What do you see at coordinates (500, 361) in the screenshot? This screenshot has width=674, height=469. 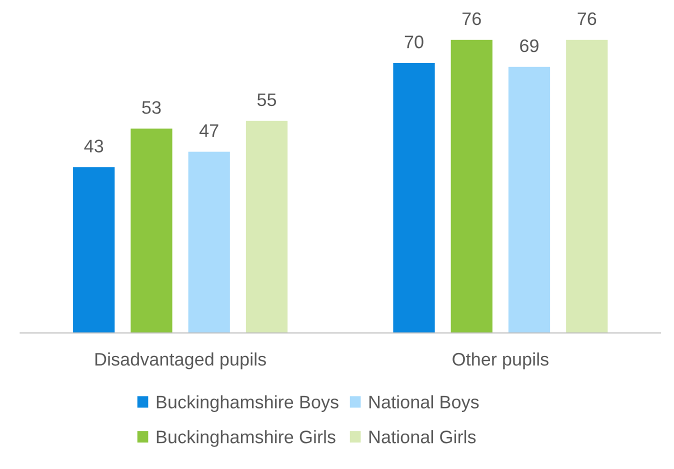 I see `x-tick-label: Other pupils` at bounding box center [500, 361].